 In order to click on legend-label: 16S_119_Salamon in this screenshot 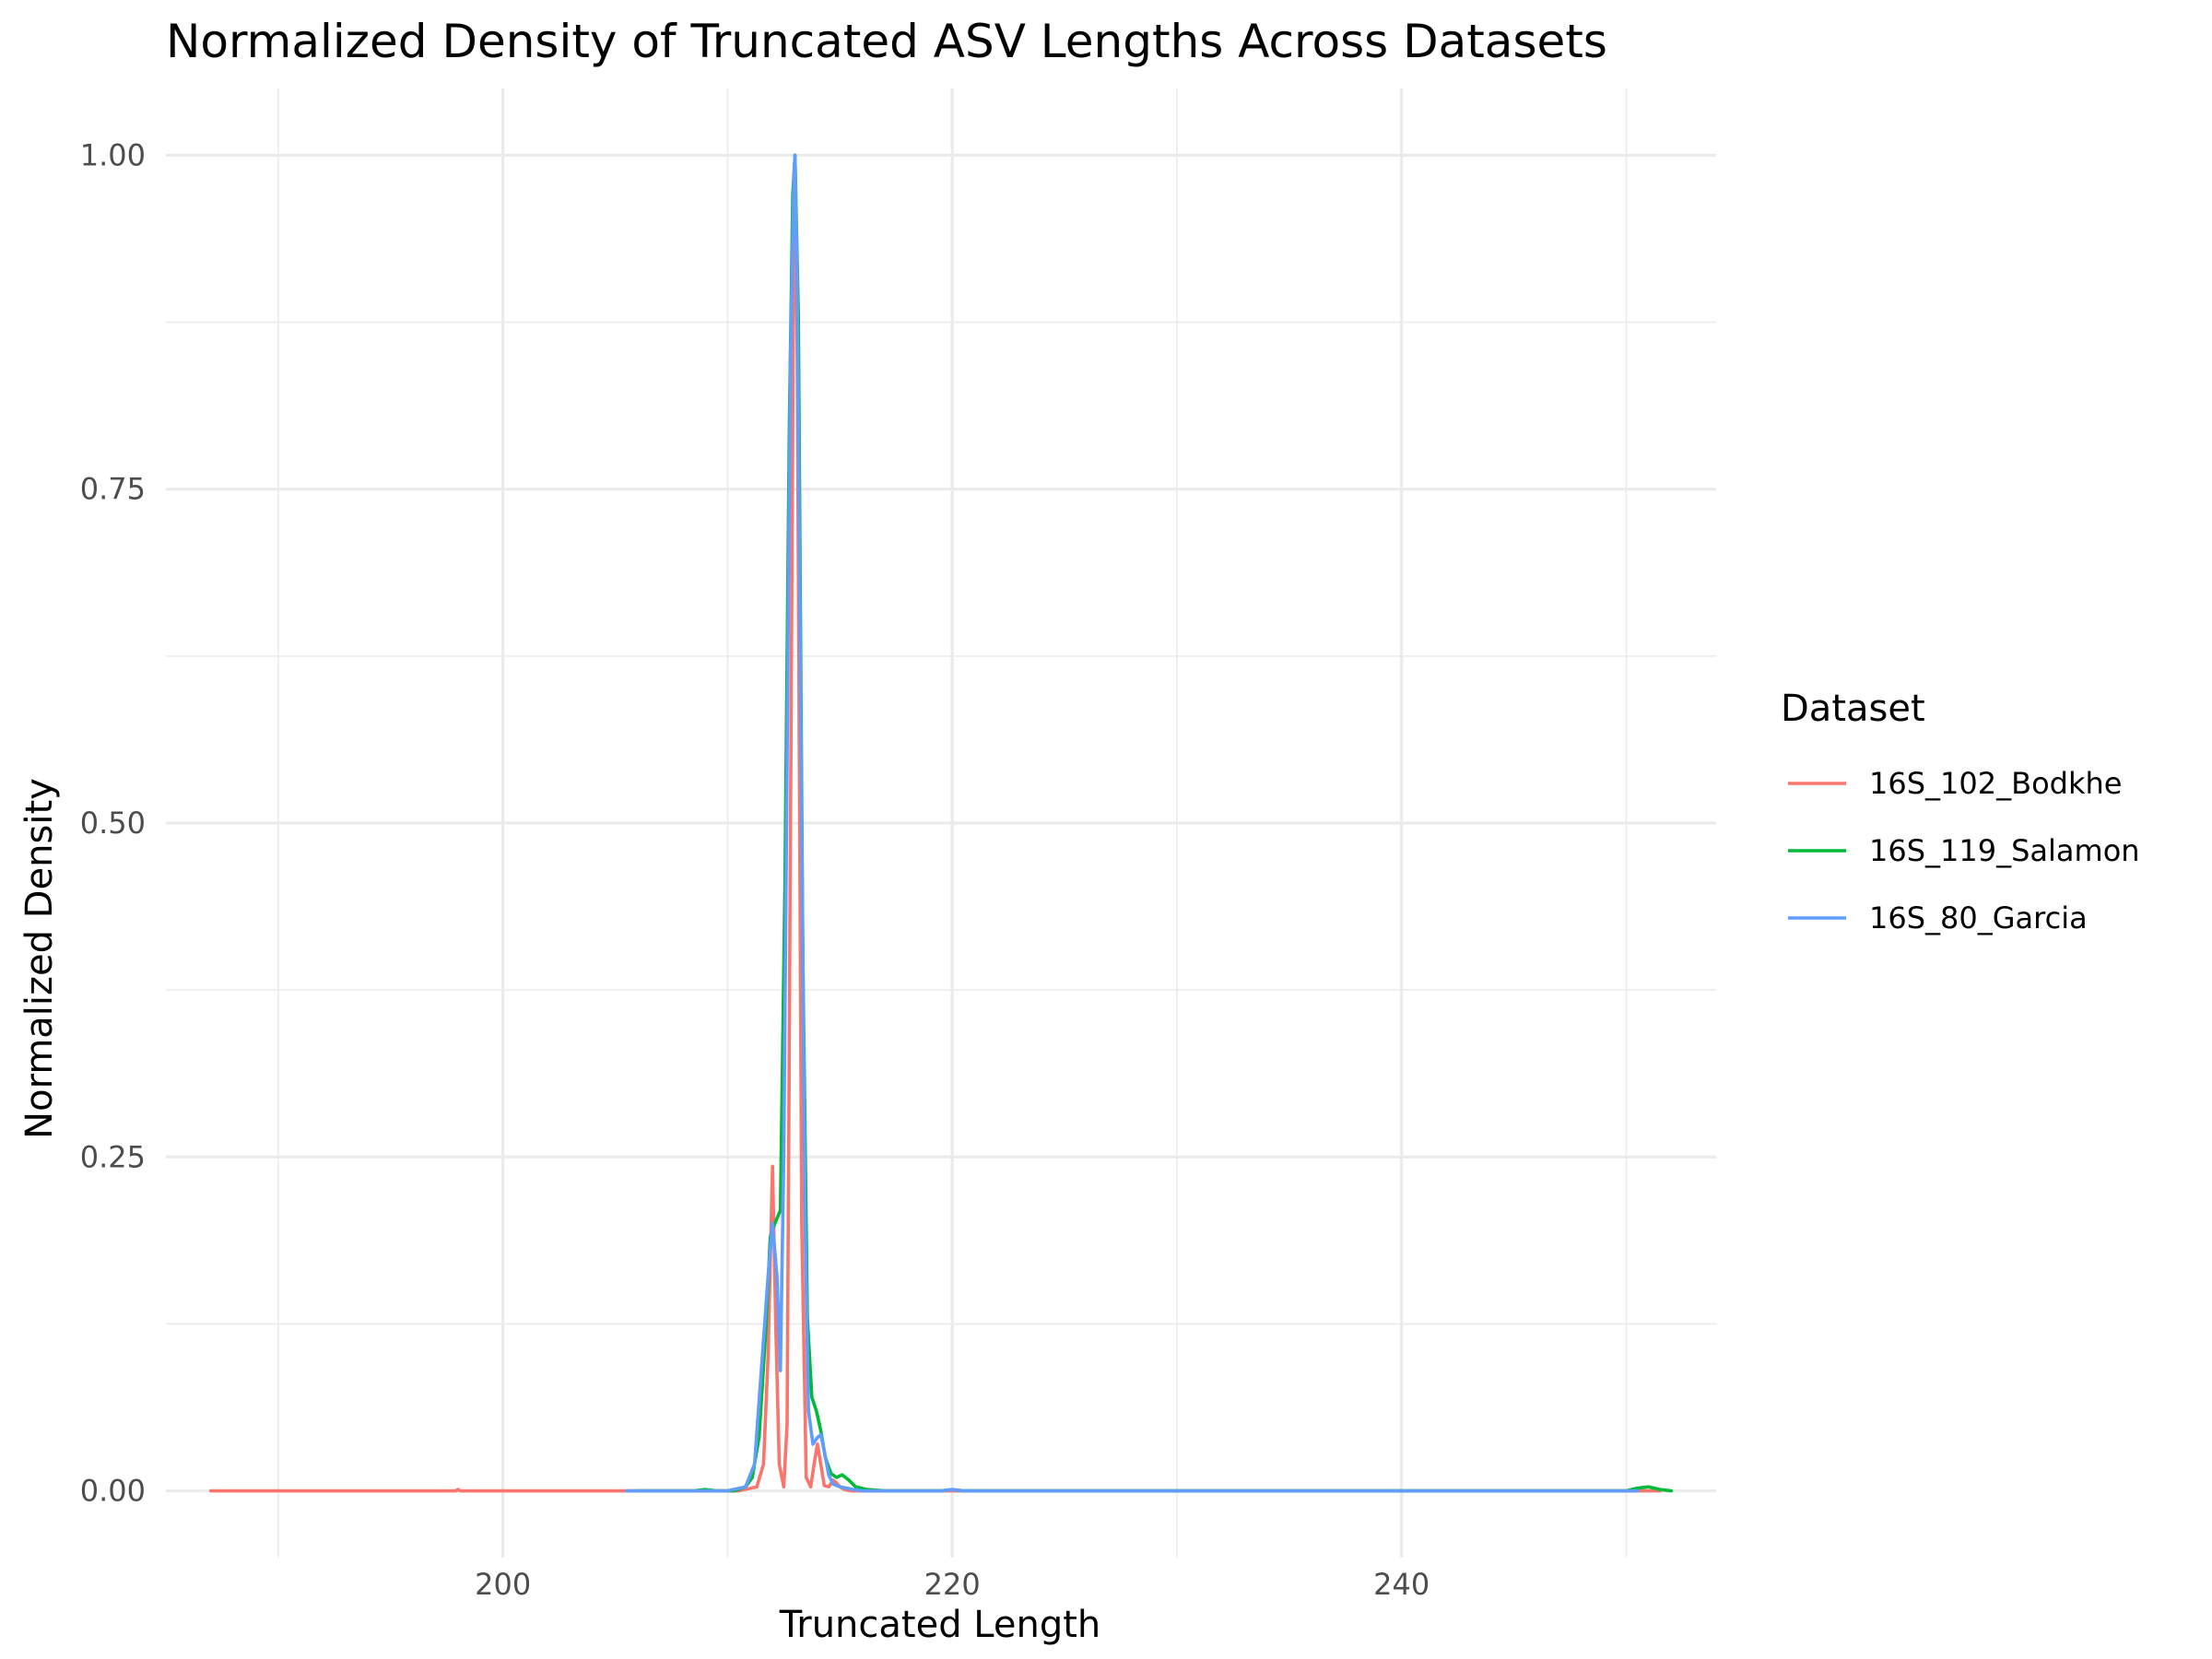, I will do `click(2004, 850)`.